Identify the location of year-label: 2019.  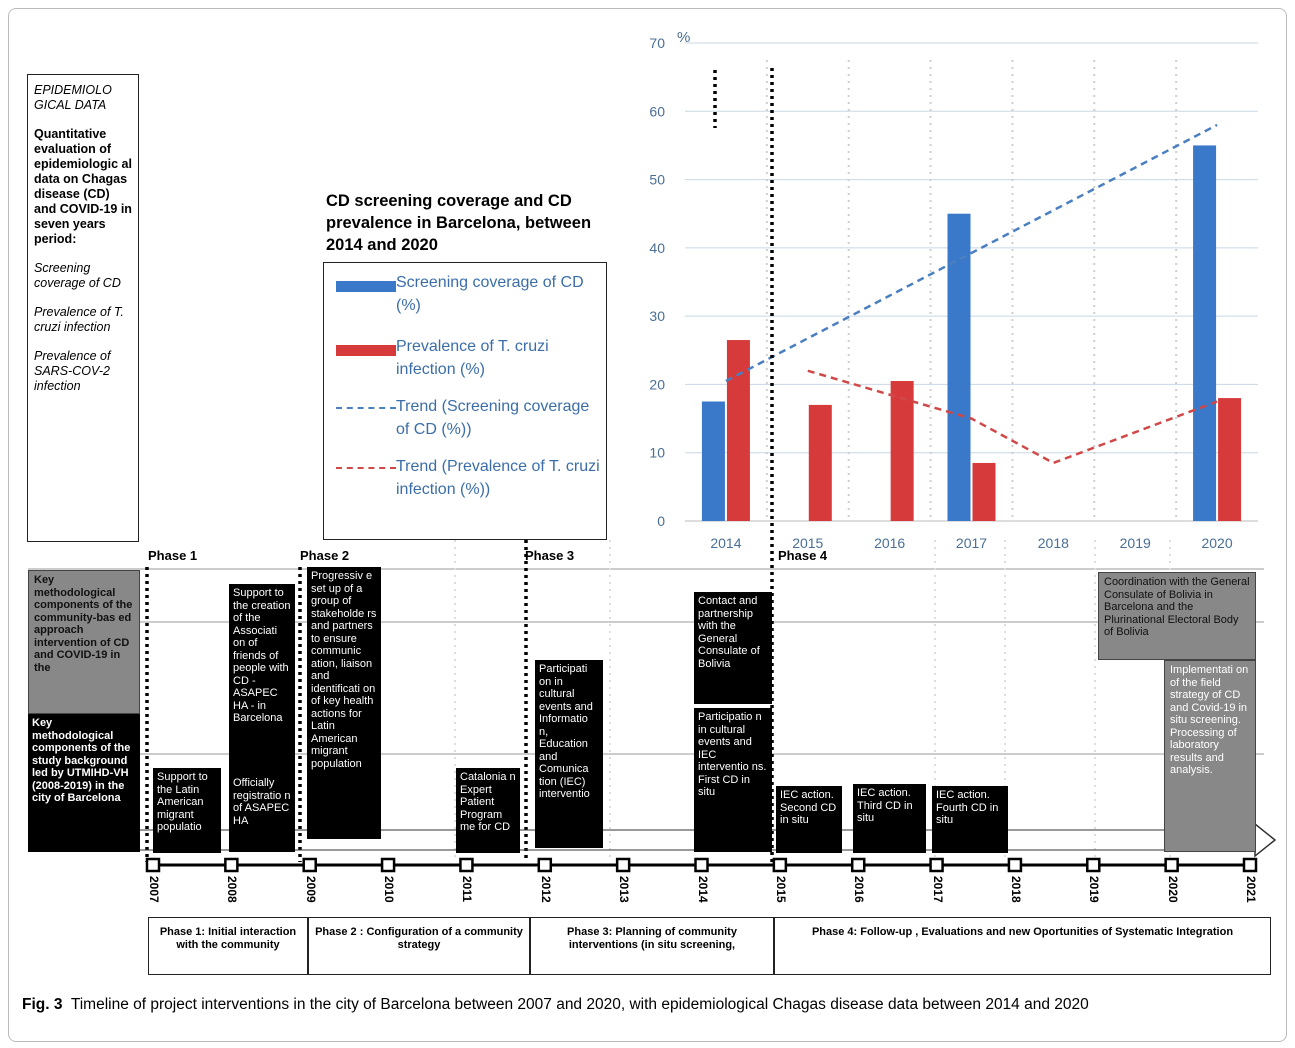
(1094, 889).